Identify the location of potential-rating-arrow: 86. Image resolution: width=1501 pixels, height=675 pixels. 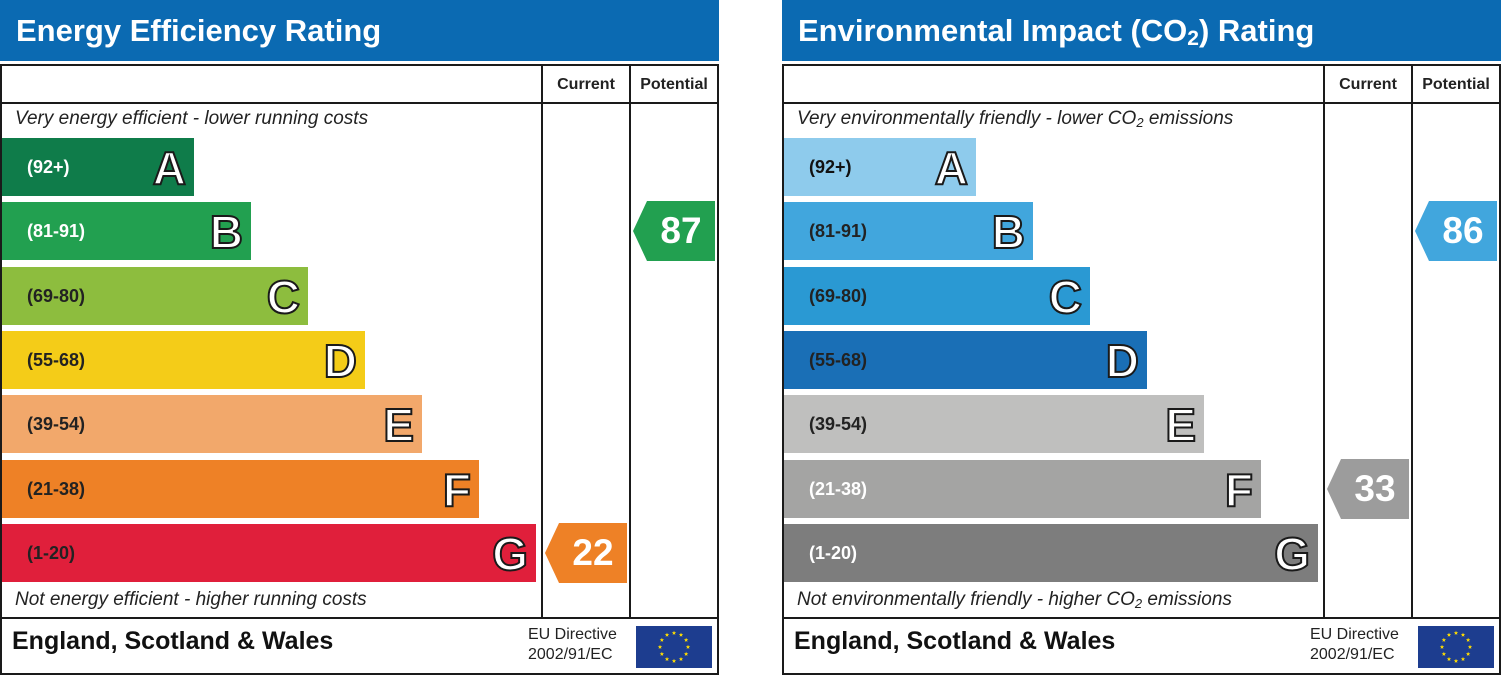
(1456, 231).